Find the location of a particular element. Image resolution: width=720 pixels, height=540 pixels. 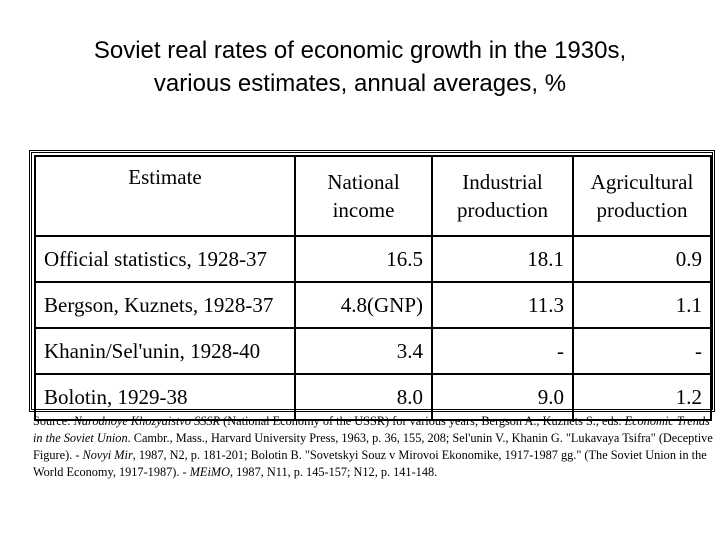

cell-agricultural-production: - is located at coordinates (642, 351).